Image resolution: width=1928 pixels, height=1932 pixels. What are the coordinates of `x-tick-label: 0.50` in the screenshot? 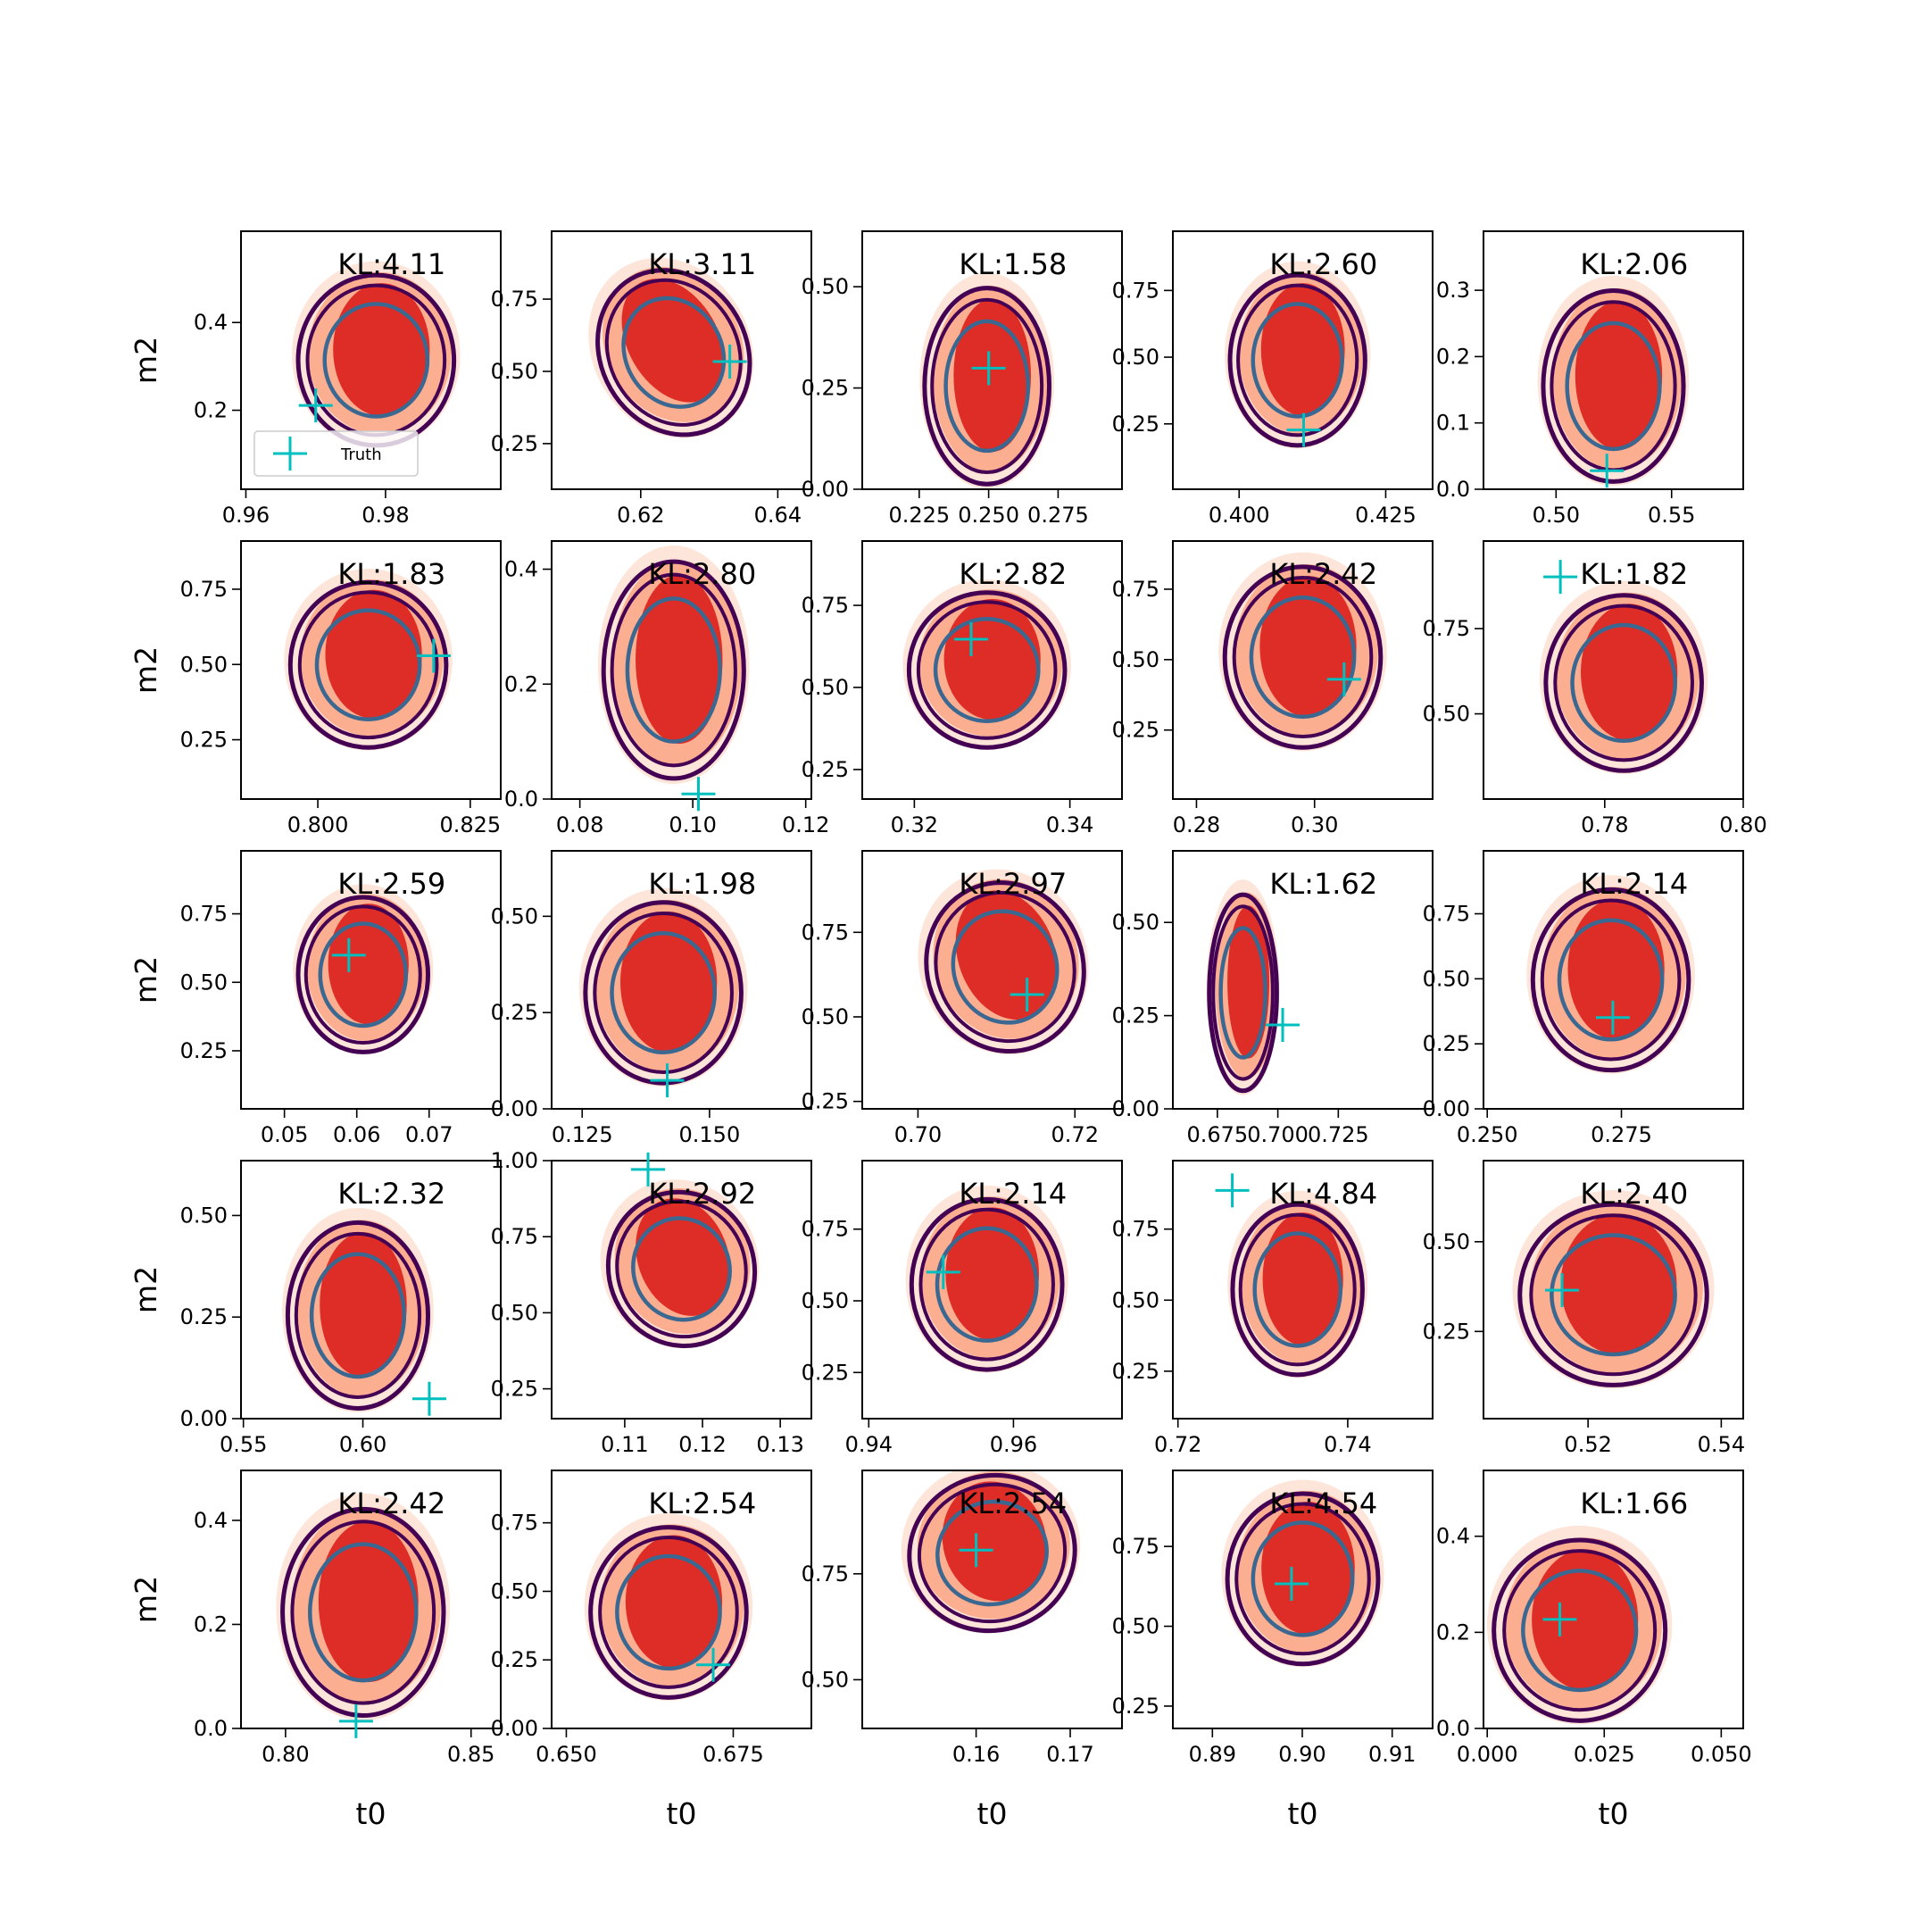 It's located at (1556, 515).